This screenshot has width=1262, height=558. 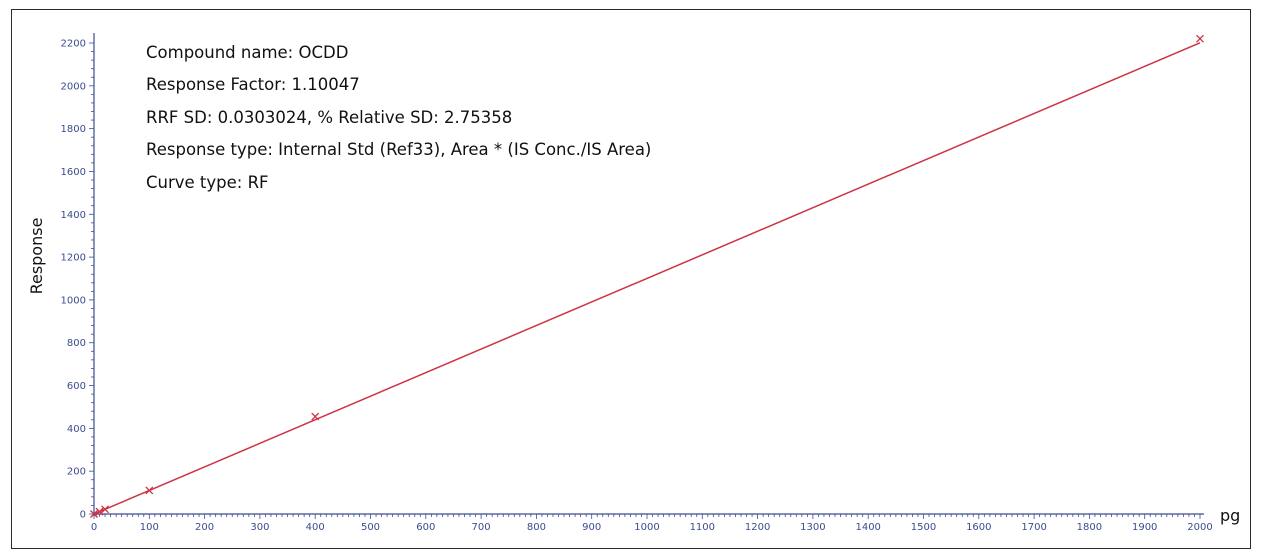 What do you see at coordinates (646, 527) in the screenshot?
I see `x-tick-label: 1000` at bounding box center [646, 527].